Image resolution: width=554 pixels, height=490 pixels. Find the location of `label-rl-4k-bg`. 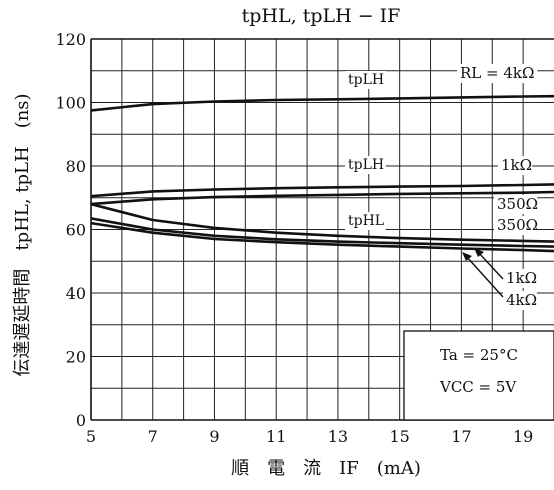

label-rl-4k-bg is located at coordinates (497, 73).